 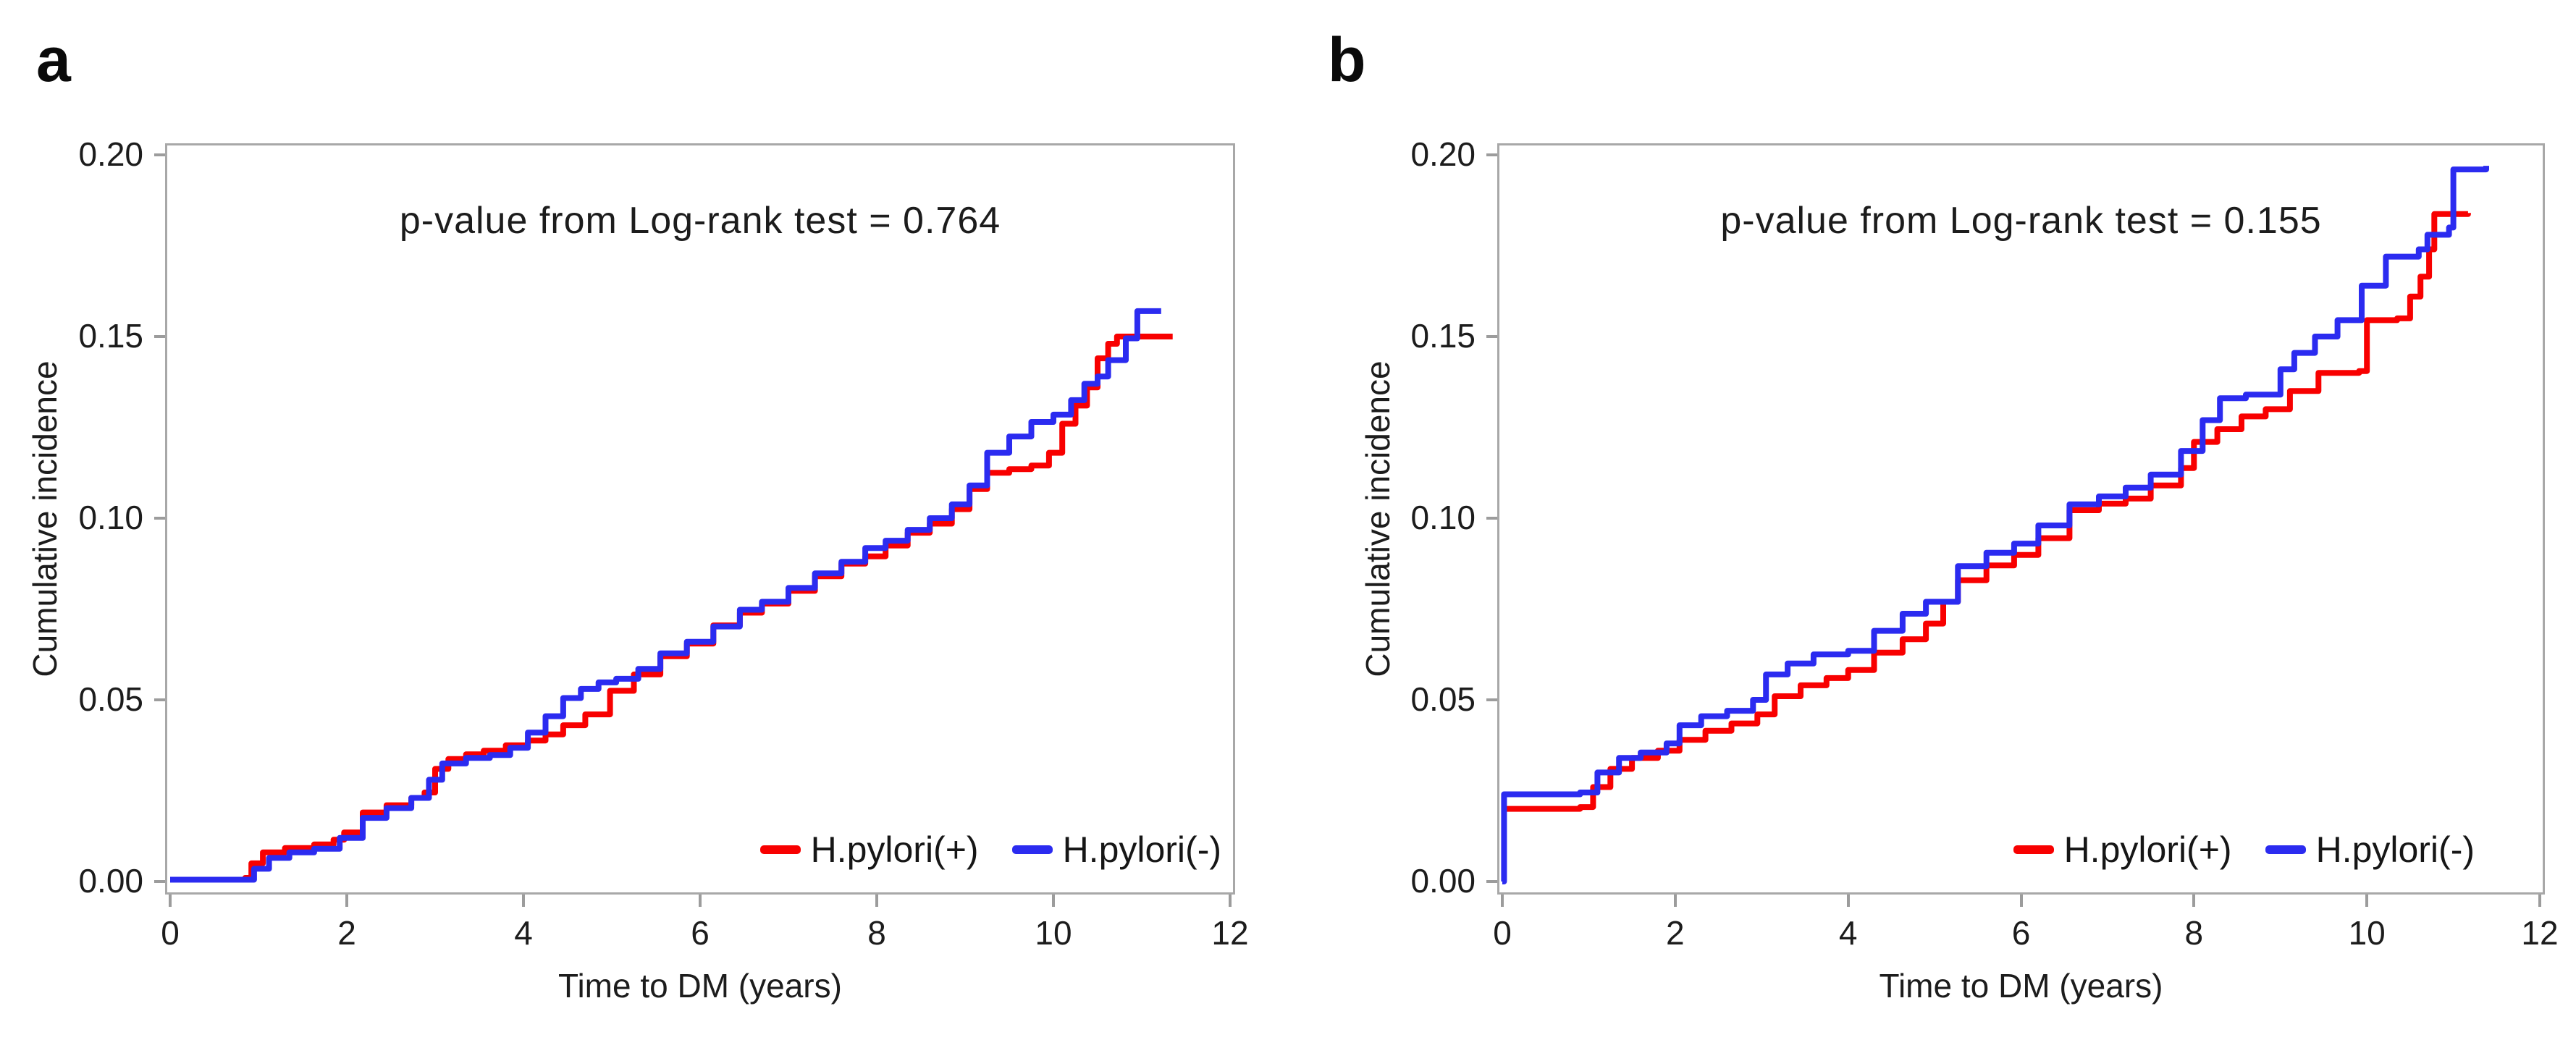 I want to click on panel-letter-a: a, so click(x=53, y=60).